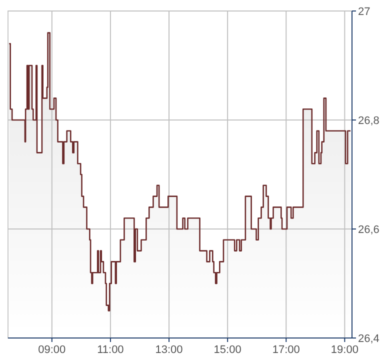 This screenshot has width=390, height=364. Describe the element at coordinates (364, 12) in the screenshot. I see `y-tick-label: 27` at that location.